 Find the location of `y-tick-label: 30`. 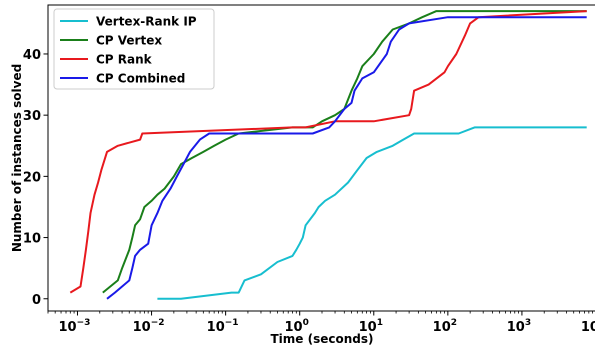

y-tick-label: 30 is located at coordinates (32, 116).